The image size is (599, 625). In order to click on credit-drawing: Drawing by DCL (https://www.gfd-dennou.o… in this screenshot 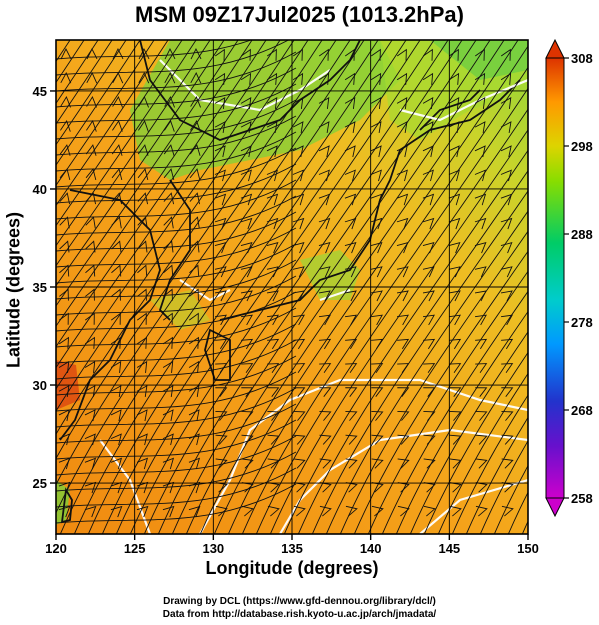, I will do `click(299, 601)`.